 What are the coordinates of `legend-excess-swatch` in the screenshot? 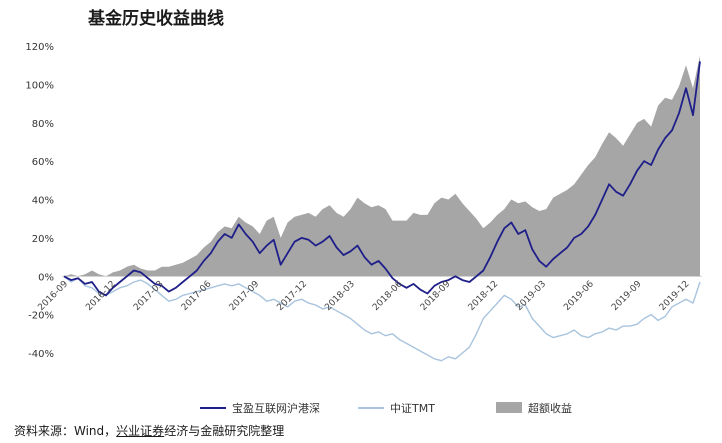 It's located at (509, 407).